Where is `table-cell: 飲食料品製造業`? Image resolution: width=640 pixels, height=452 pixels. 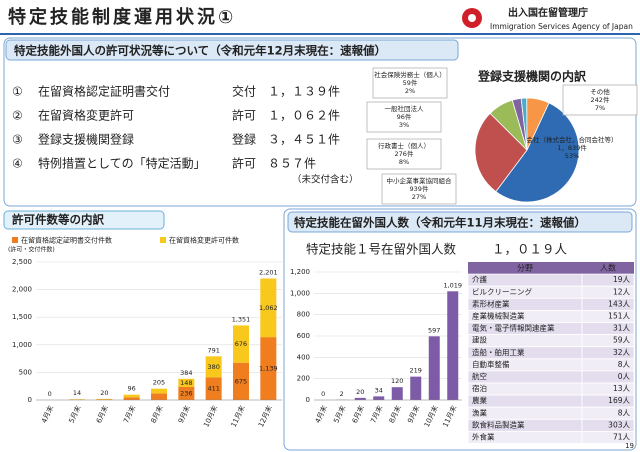 table-cell: 飲食料品製造業 is located at coordinates (498, 424).